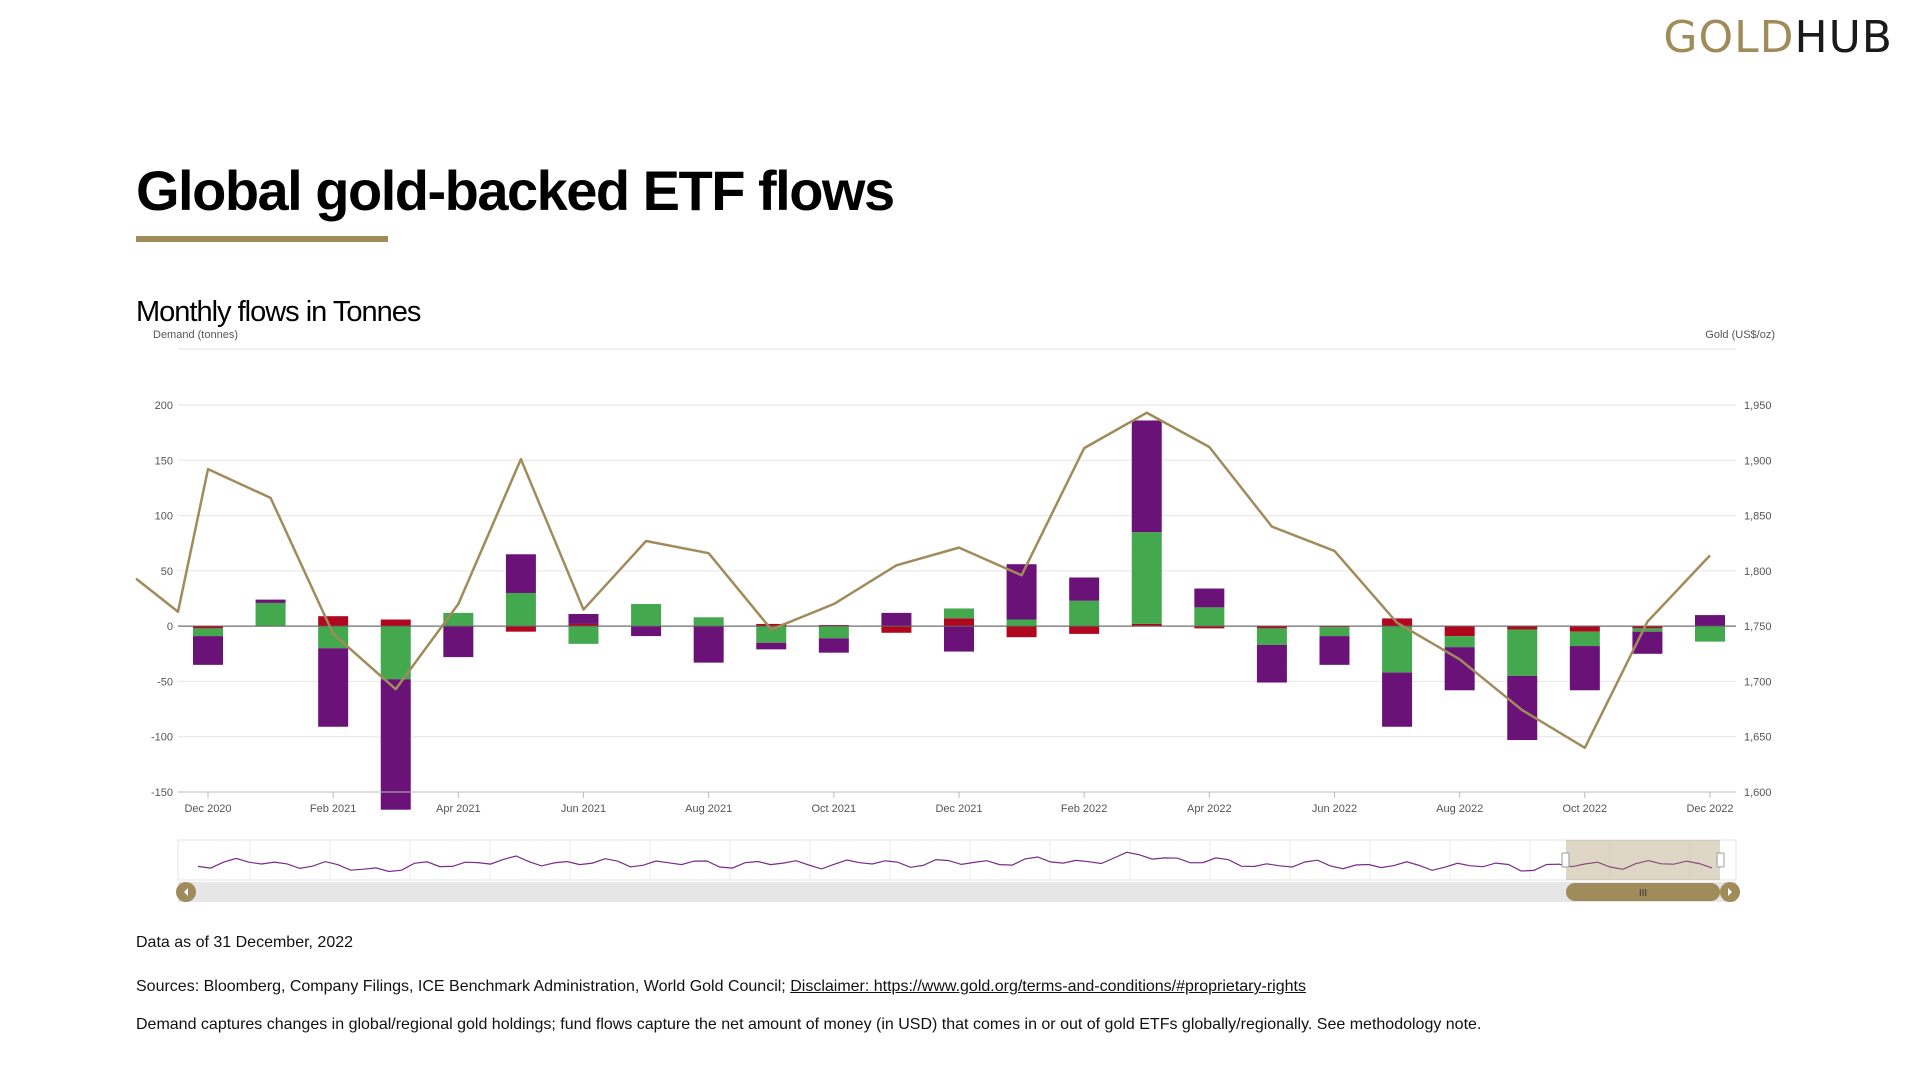  I want to click on y2-tick-label: 1,900, so click(1758, 461).